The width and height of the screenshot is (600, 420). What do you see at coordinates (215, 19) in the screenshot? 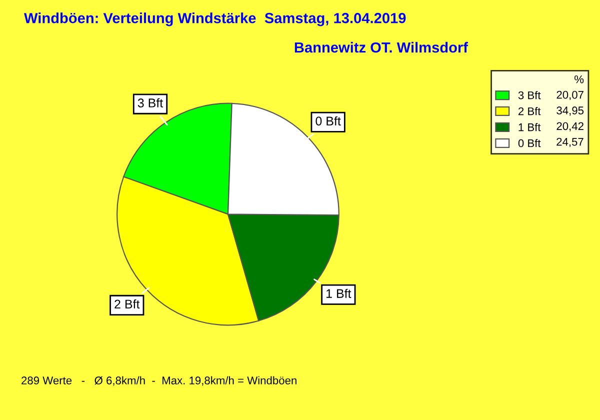
I see `chart-title: Windböen: Verteilung Windstärke Samstag, 13.04.2019` at bounding box center [215, 19].